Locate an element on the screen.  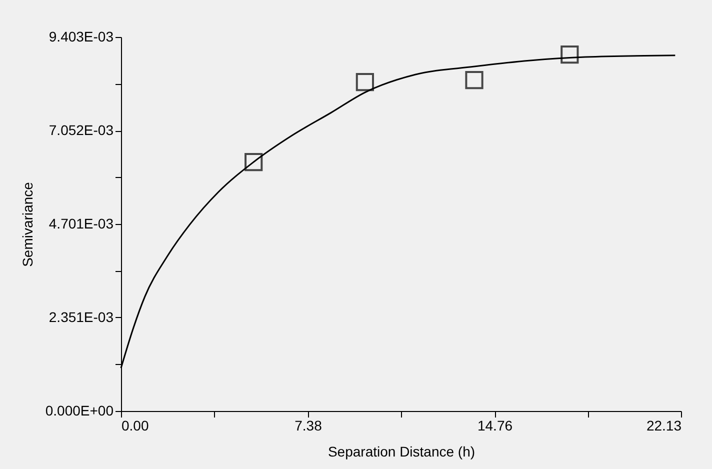
x-axis-title: Separation Distance (h) is located at coordinates (402, 452).